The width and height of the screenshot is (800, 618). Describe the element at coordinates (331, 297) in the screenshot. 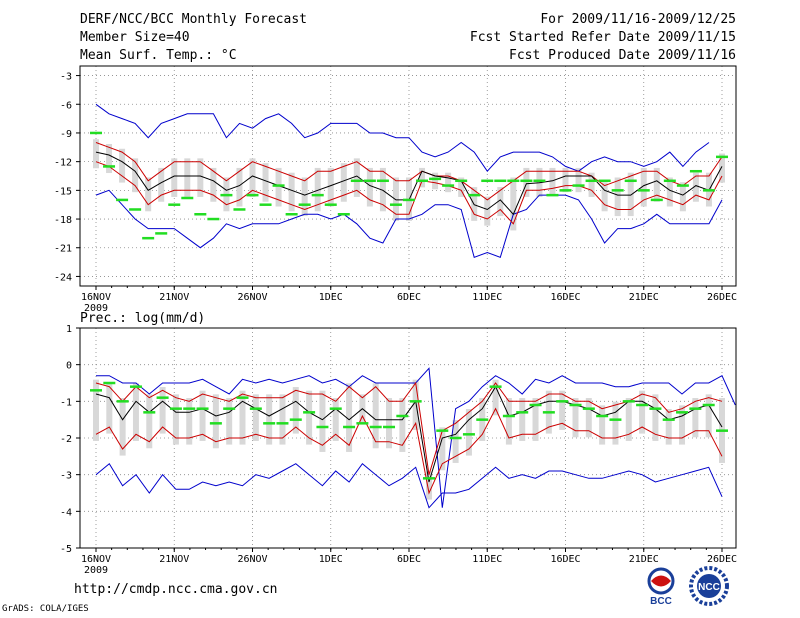

I see `temp-xtick-label: 1DEC` at that location.